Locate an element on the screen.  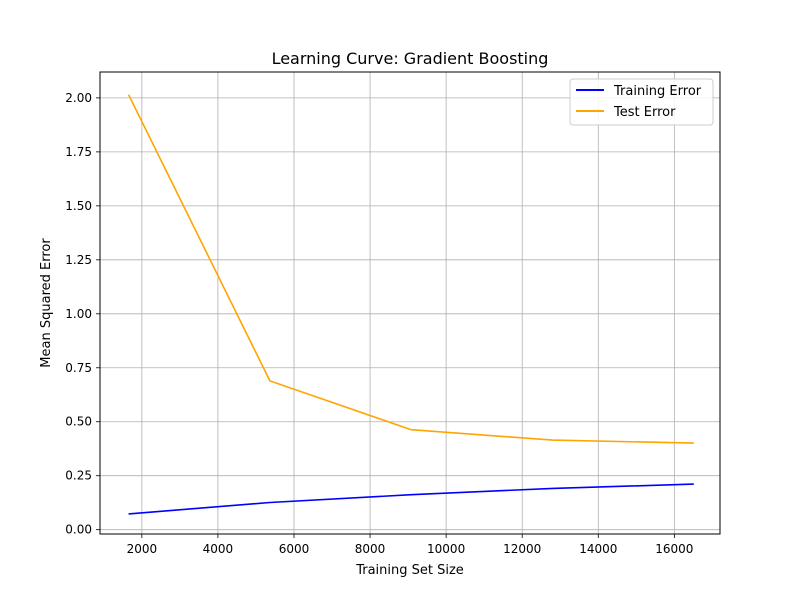
x-tick-label: 10000 is located at coordinates (446, 549).